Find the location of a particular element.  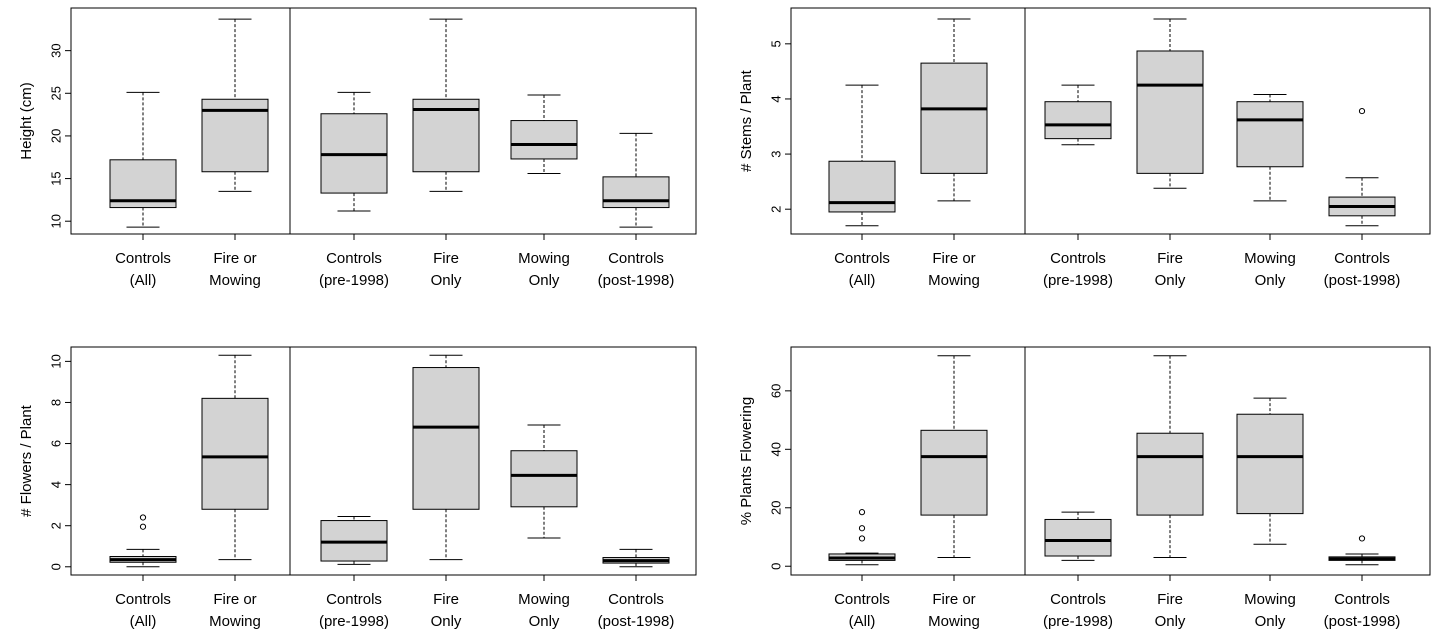

y-tick-label: 10 is located at coordinates (55, 221).